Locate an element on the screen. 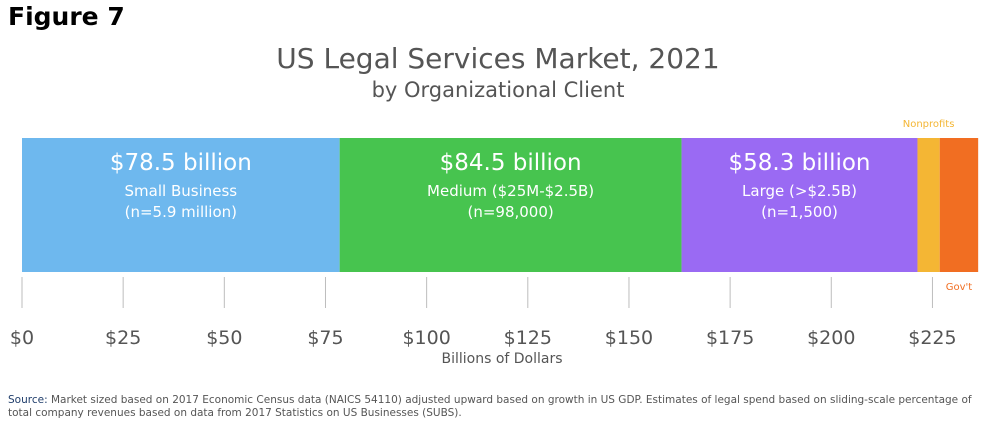  bar-segment-medium-25m-2-5b is located at coordinates (510, 205).